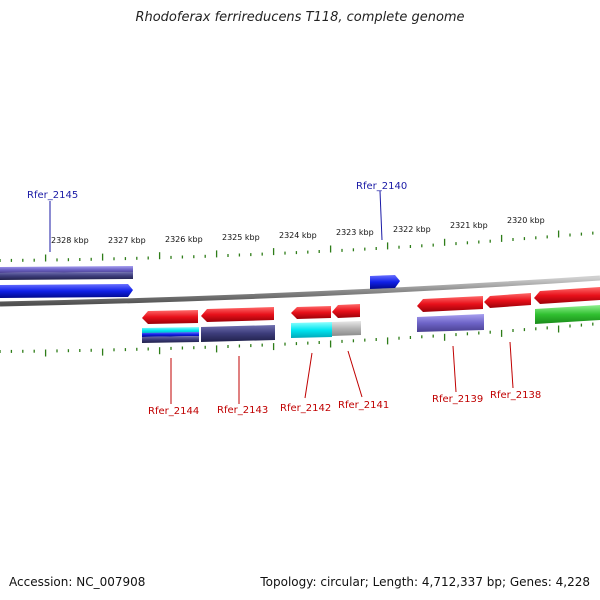 The image size is (600, 600). I want to click on gene-label: Rfer_2143, so click(242, 410).